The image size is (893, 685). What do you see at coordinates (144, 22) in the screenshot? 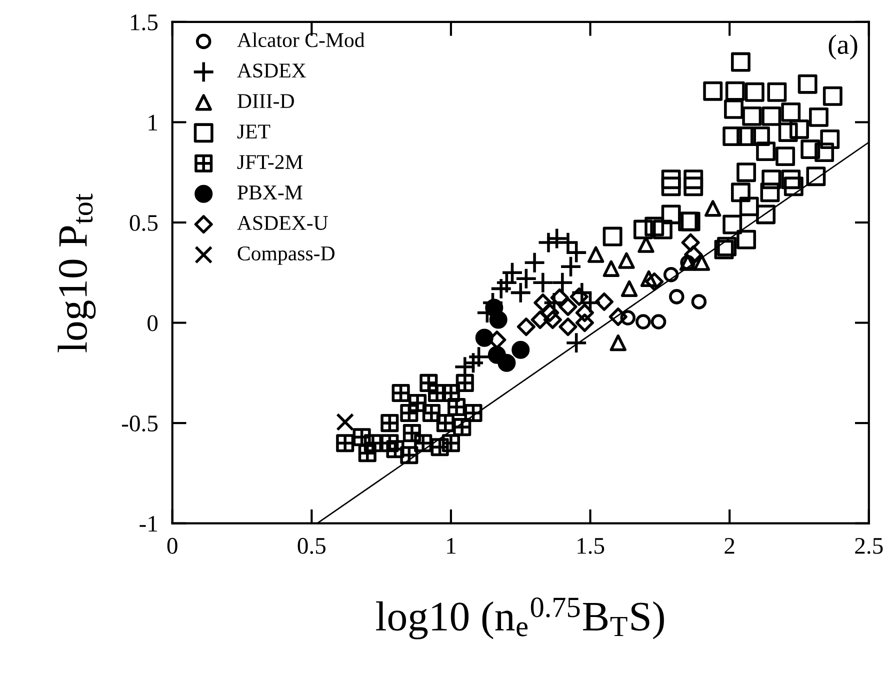
I see `y-tick-label: 1.5` at bounding box center [144, 22].